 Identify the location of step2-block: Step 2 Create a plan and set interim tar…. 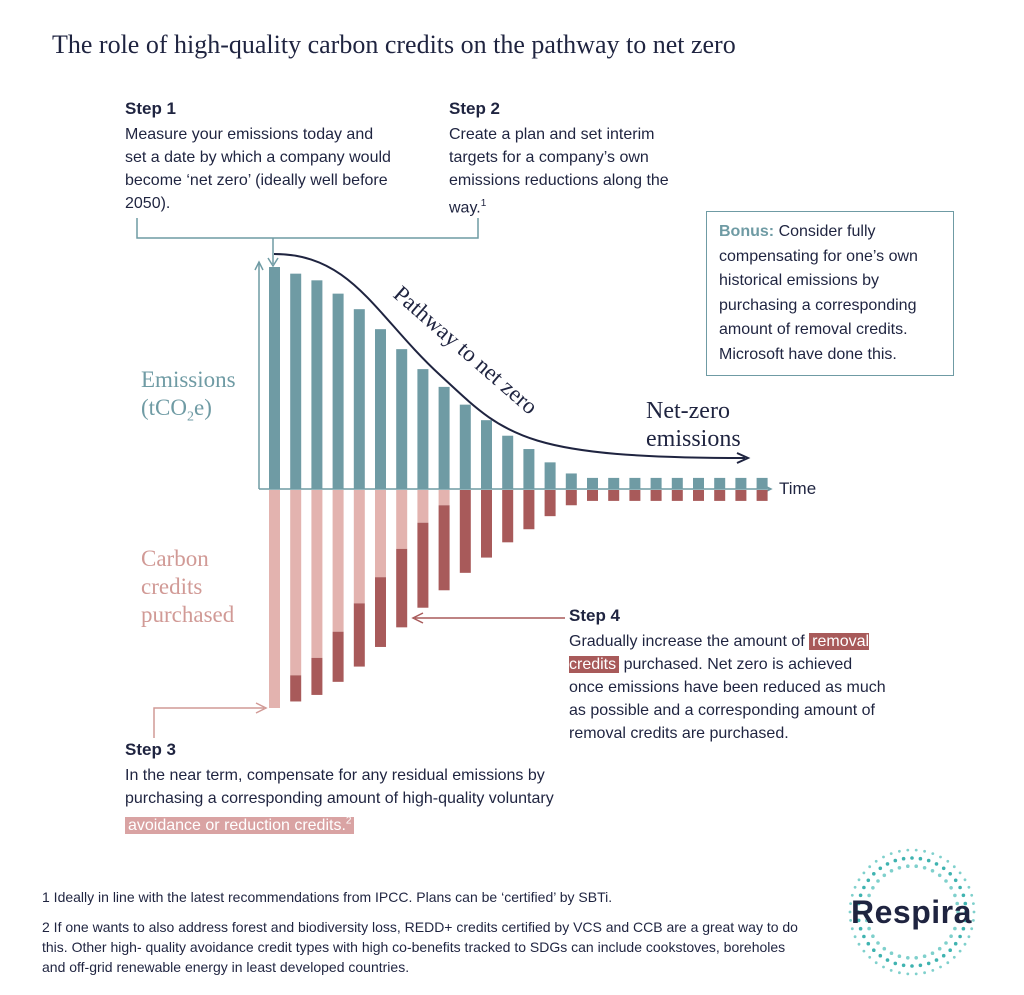
(569, 159).